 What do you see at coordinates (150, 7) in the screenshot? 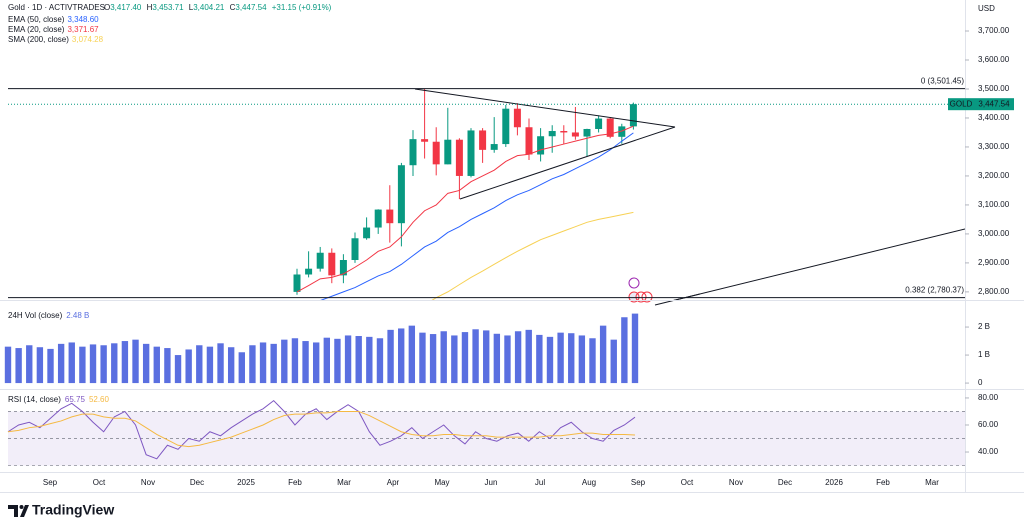
I see `key: H` at bounding box center [150, 7].